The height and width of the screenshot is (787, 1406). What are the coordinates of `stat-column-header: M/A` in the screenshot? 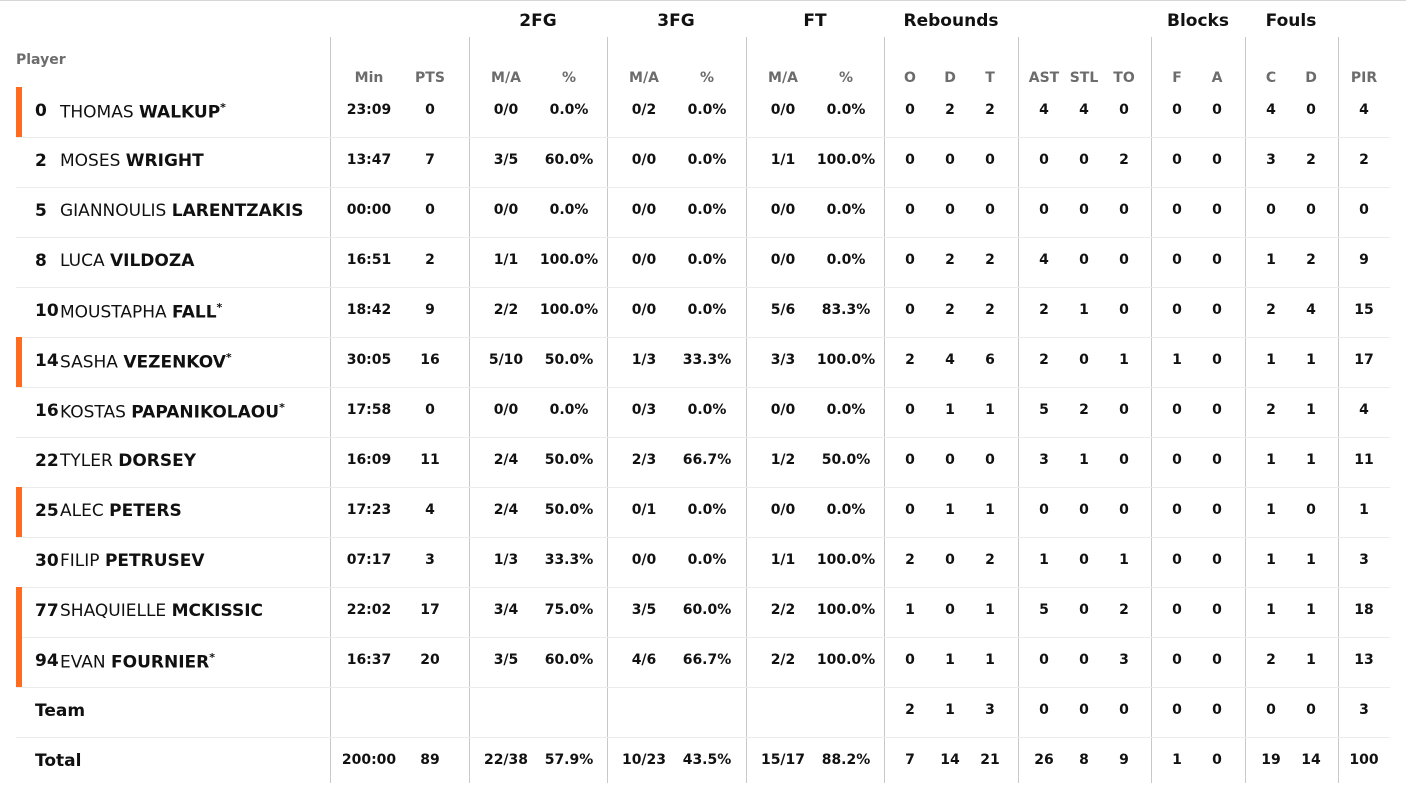 It's located at (506, 78).